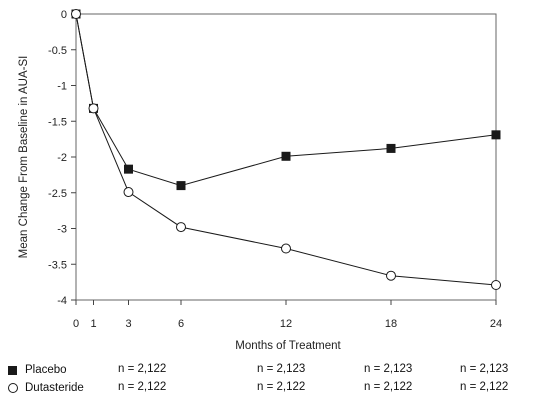  Describe the element at coordinates (181, 324) in the screenshot. I see `x-tick-label-3: 6` at that location.